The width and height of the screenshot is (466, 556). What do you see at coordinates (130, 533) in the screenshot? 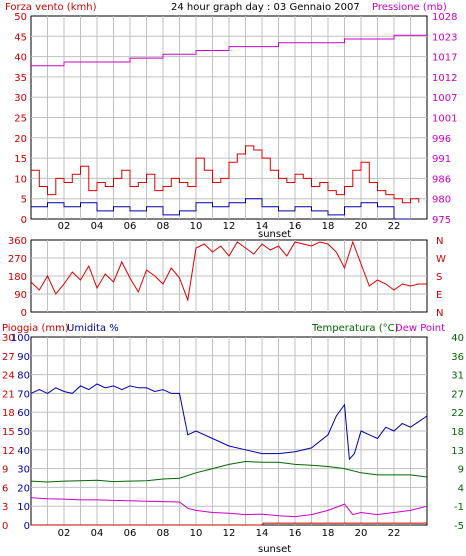
I see `x-tick-label: 06` at bounding box center [130, 533].